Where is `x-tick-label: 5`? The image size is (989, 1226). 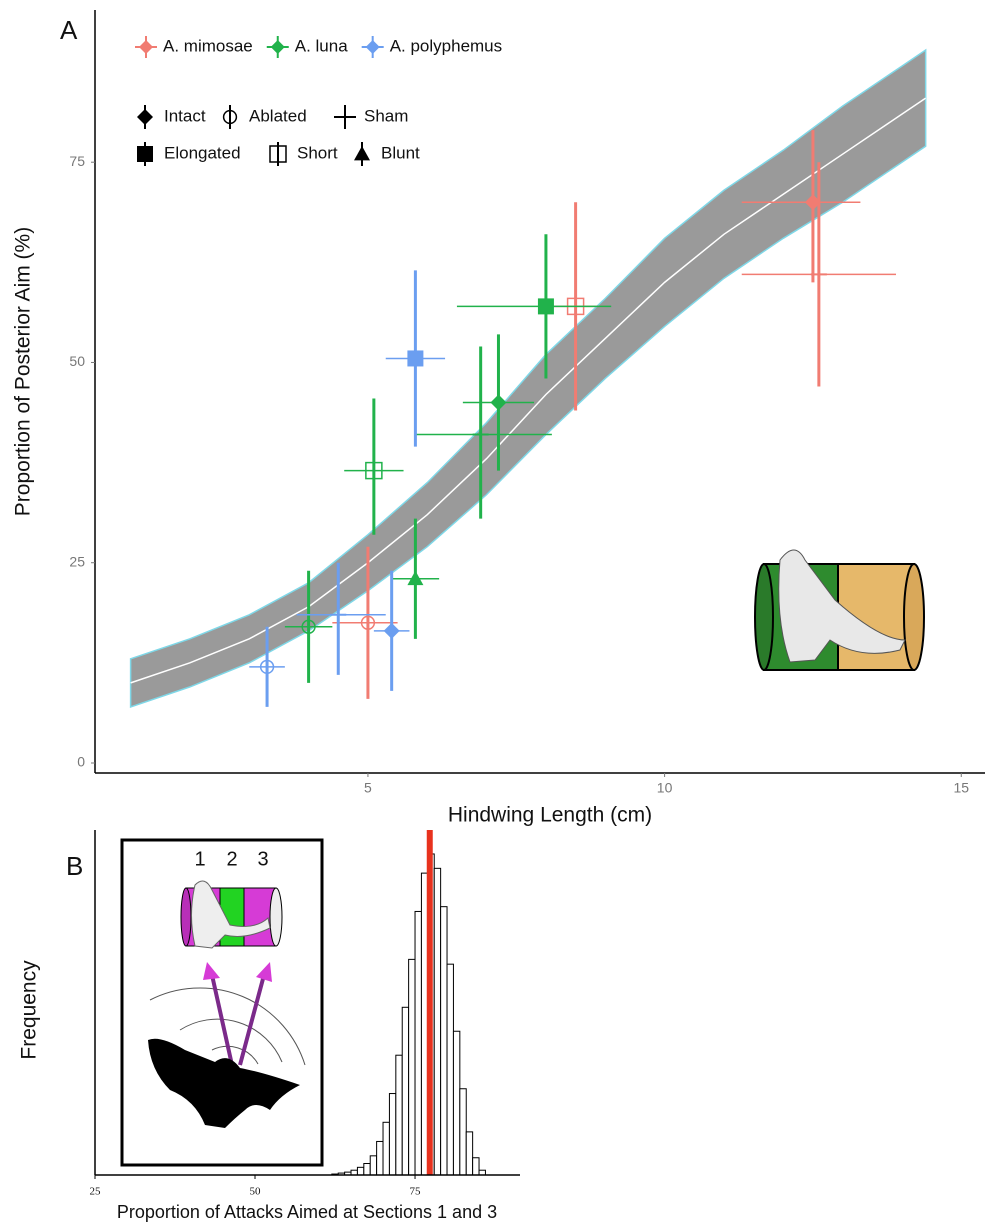
x-tick-label: 5 is located at coordinates (368, 788).